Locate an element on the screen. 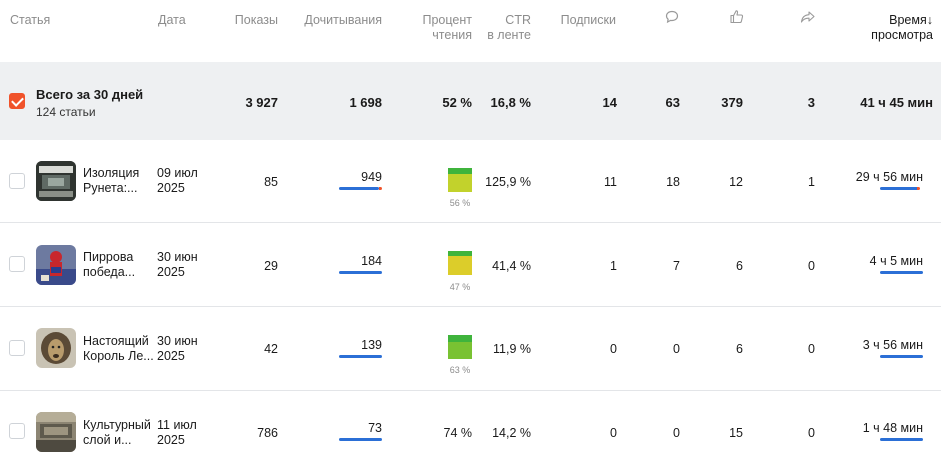 Image resolution: width=941 pixels, height=468 pixels. likes-value: 6 is located at coordinates (739, 349).